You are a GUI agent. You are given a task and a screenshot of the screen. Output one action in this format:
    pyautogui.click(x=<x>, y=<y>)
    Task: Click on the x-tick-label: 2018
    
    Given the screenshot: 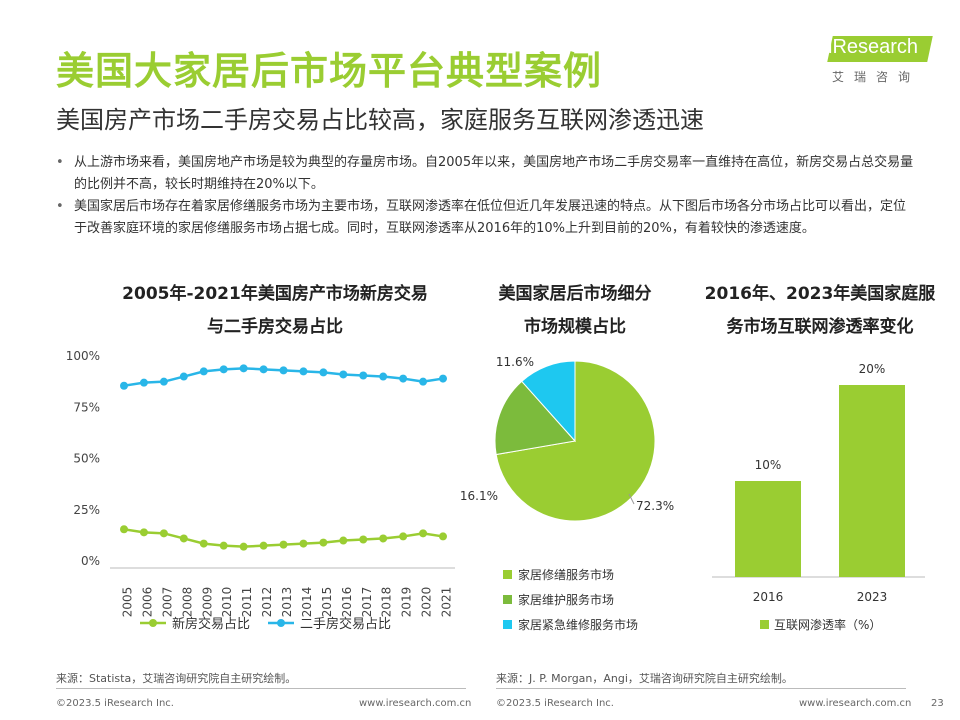 What is the action you would take?
    pyautogui.click(x=387, y=602)
    